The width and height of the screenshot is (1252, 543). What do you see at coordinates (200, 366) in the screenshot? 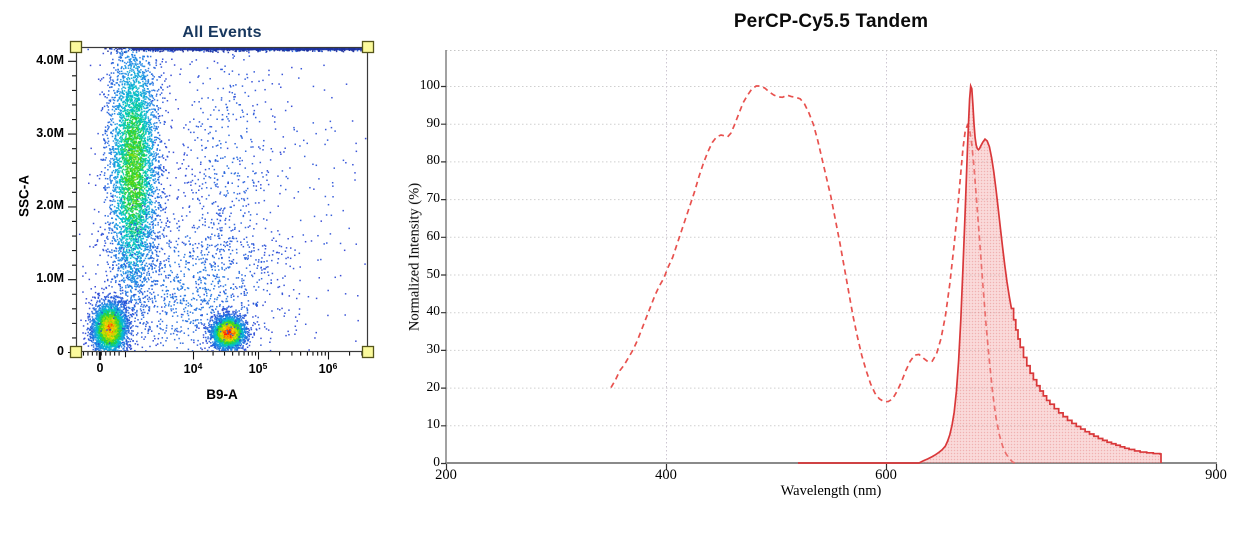
I see `power-exponent: 4` at bounding box center [200, 366].